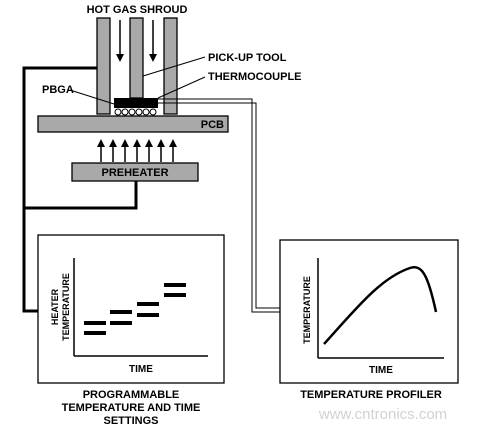 The height and width of the screenshot is (434, 477). Describe the element at coordinates (55, 306) in the screenshot. I see `heater-axis-label-line1: HEATER` at that location.